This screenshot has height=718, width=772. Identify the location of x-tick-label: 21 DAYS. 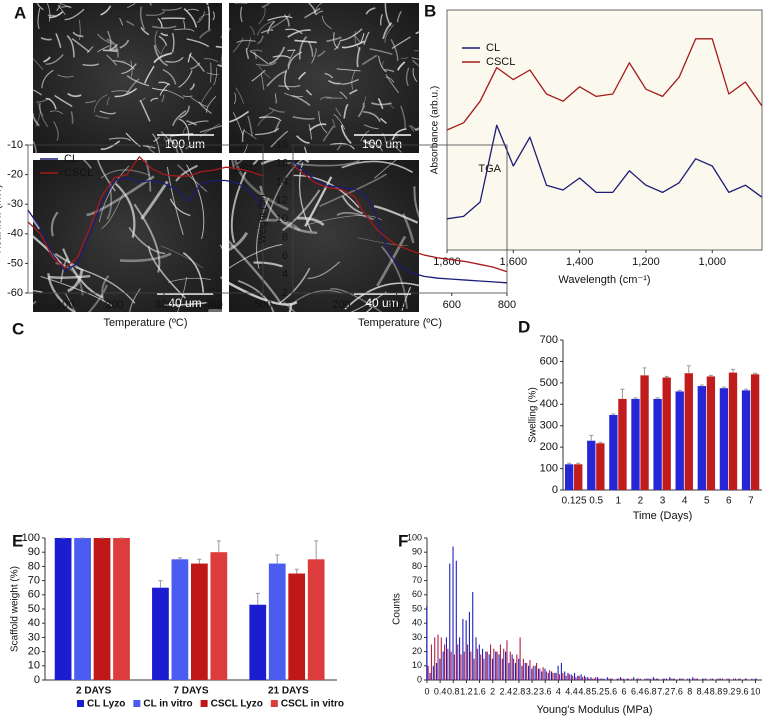
(288, 691).